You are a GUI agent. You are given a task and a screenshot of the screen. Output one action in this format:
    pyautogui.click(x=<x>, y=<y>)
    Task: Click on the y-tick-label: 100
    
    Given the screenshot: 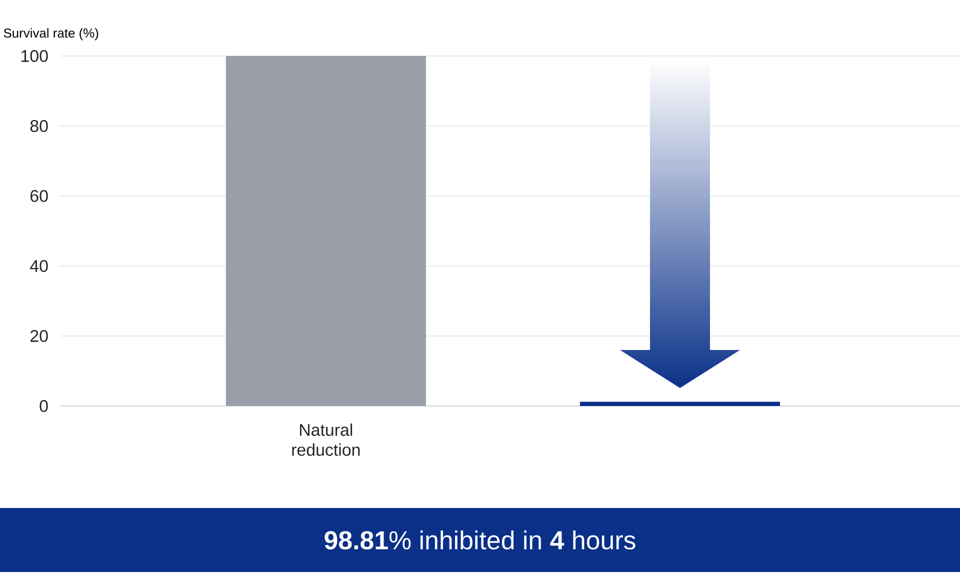 What is the action you would take?
    pyautogui.click(x=35, y=56)
    